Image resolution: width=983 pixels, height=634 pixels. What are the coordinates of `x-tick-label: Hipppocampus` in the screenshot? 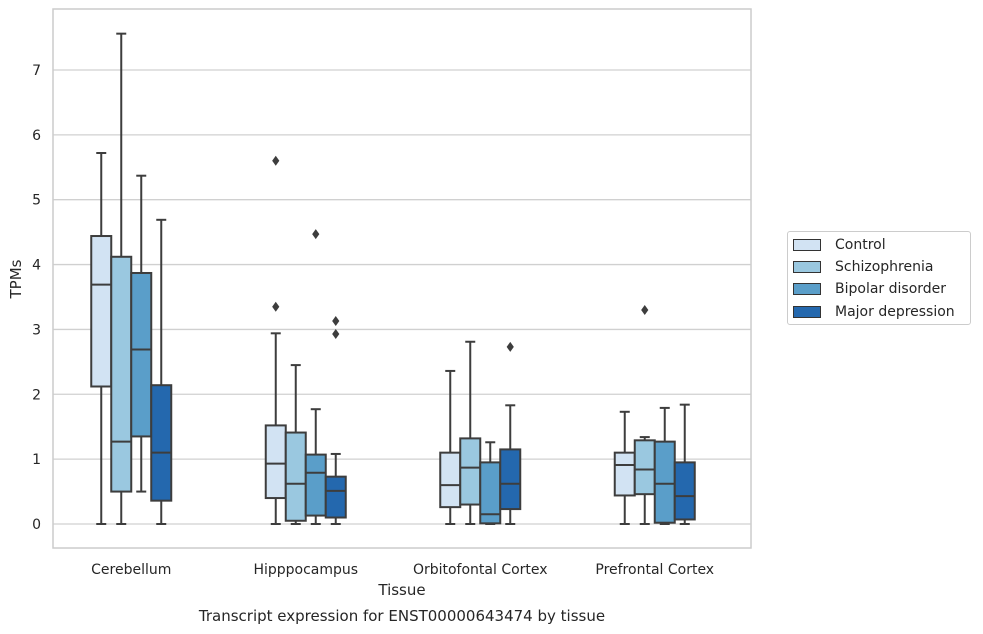 It's located at (305, 570).